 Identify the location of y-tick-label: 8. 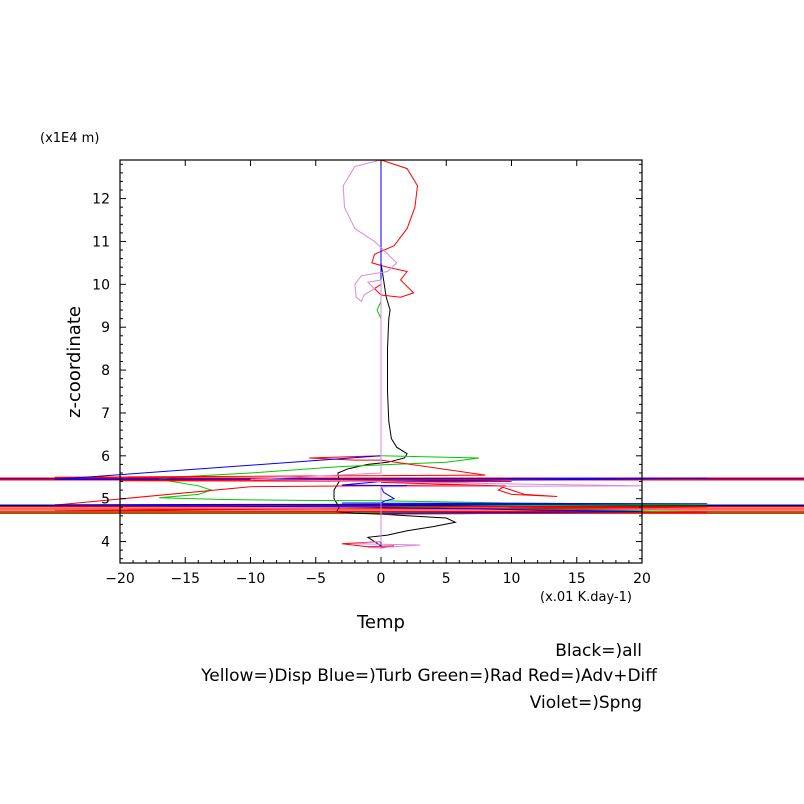
(105, 371).